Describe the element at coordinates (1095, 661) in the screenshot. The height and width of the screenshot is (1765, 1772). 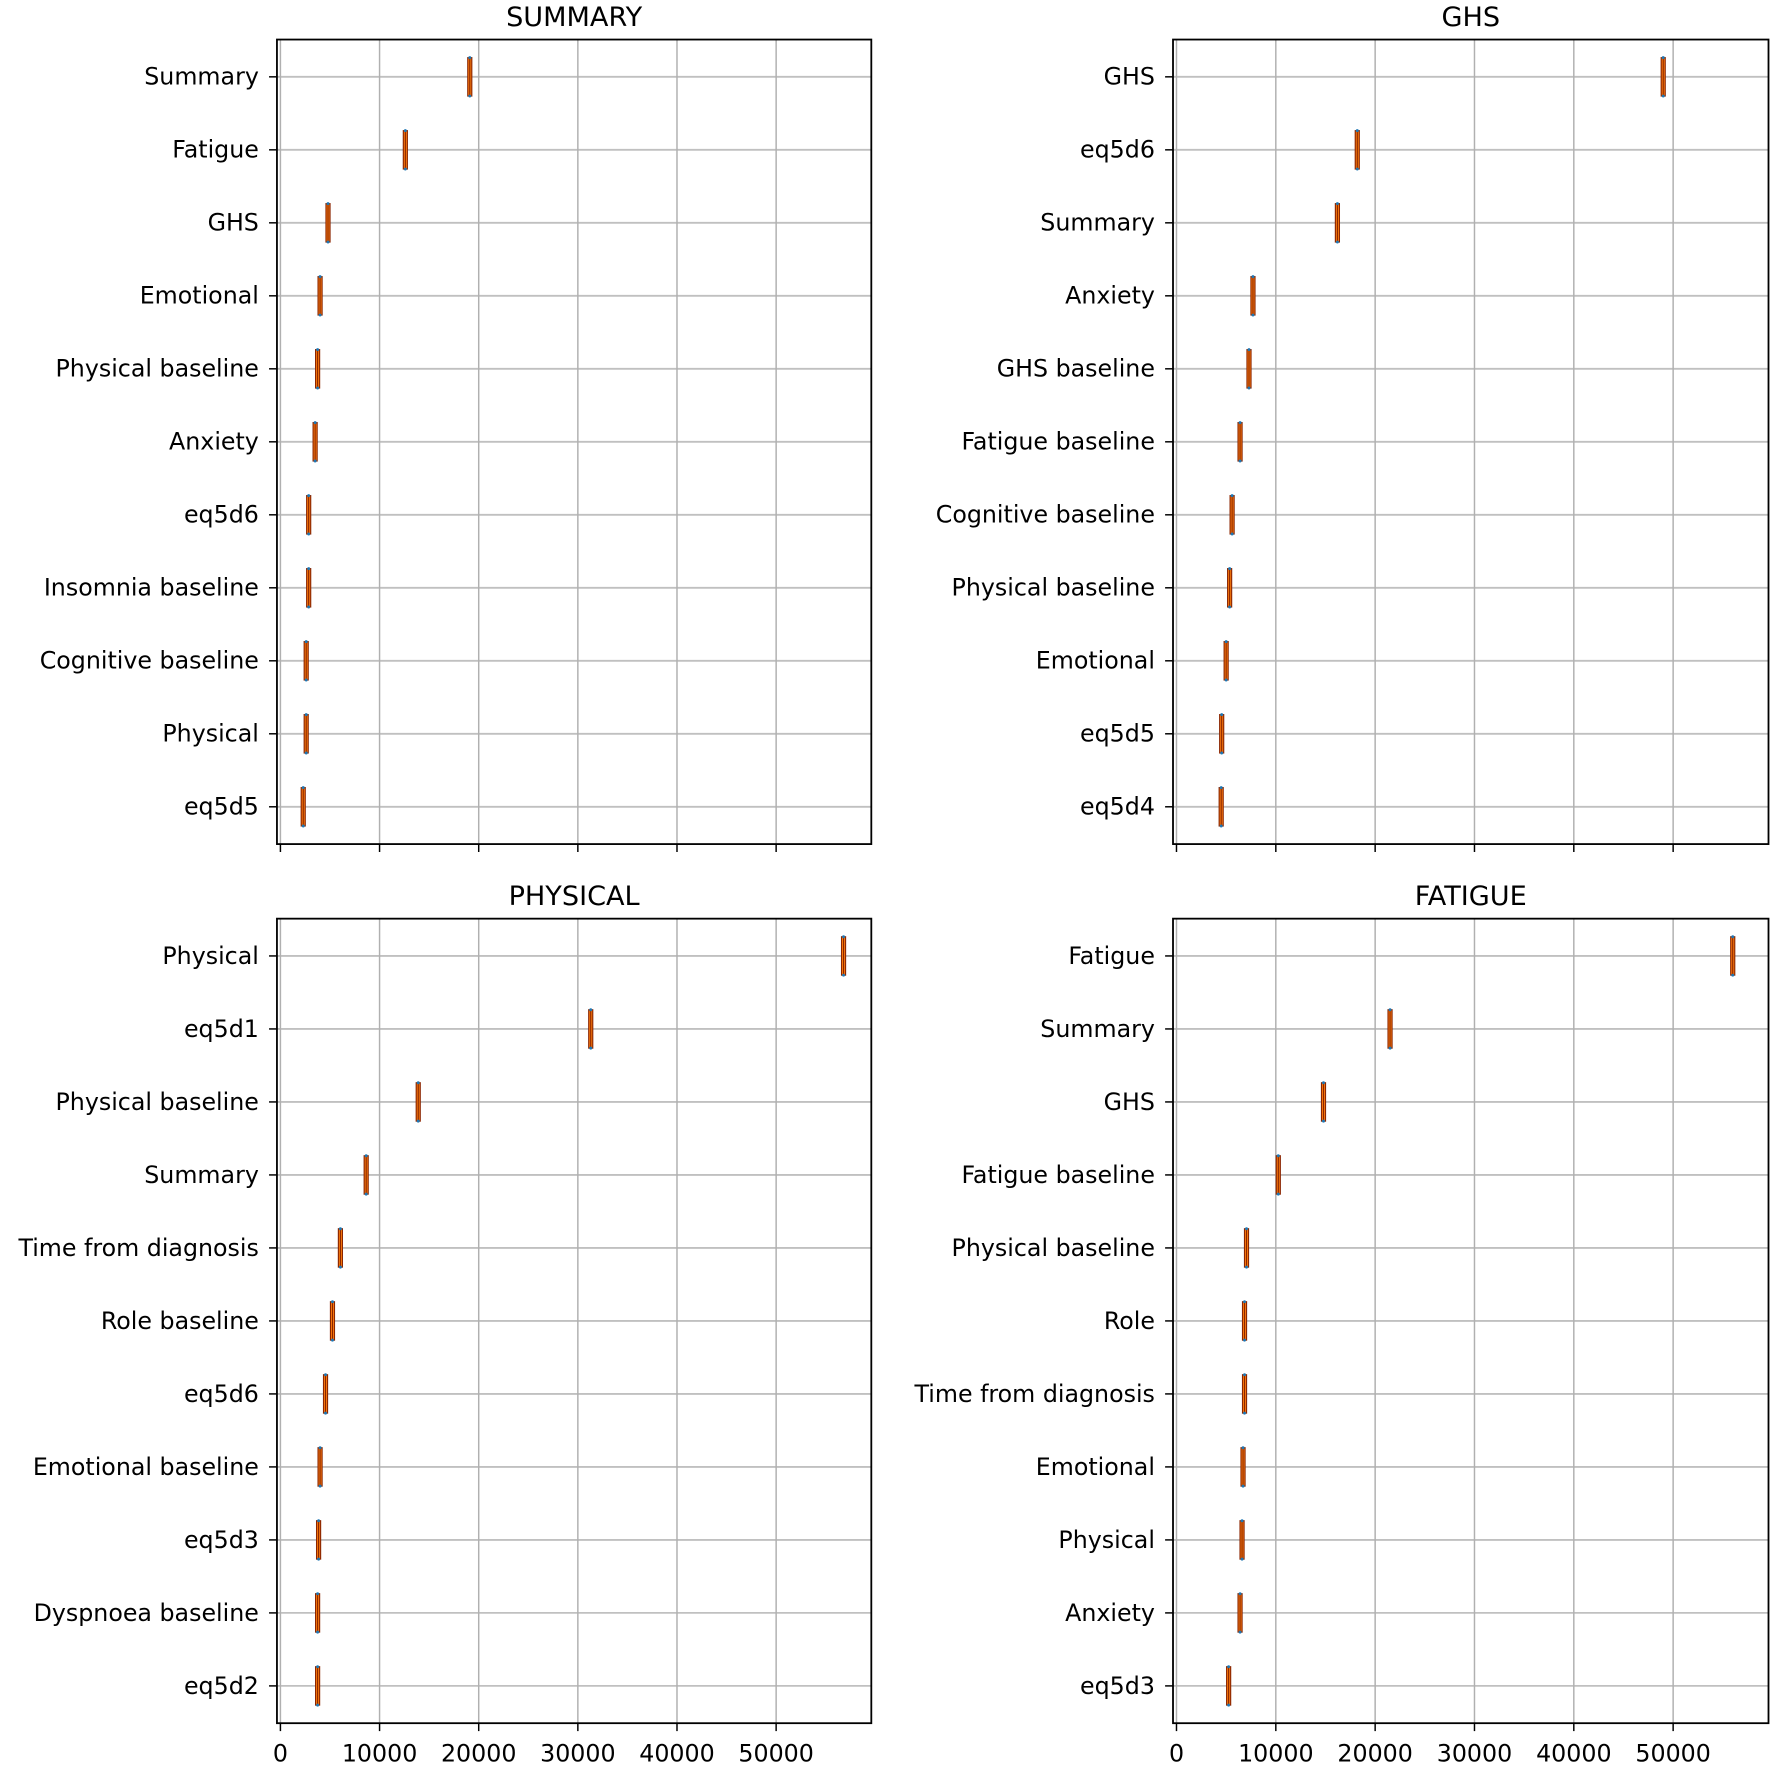
I see `y-tick-label: Emotional` at that location.